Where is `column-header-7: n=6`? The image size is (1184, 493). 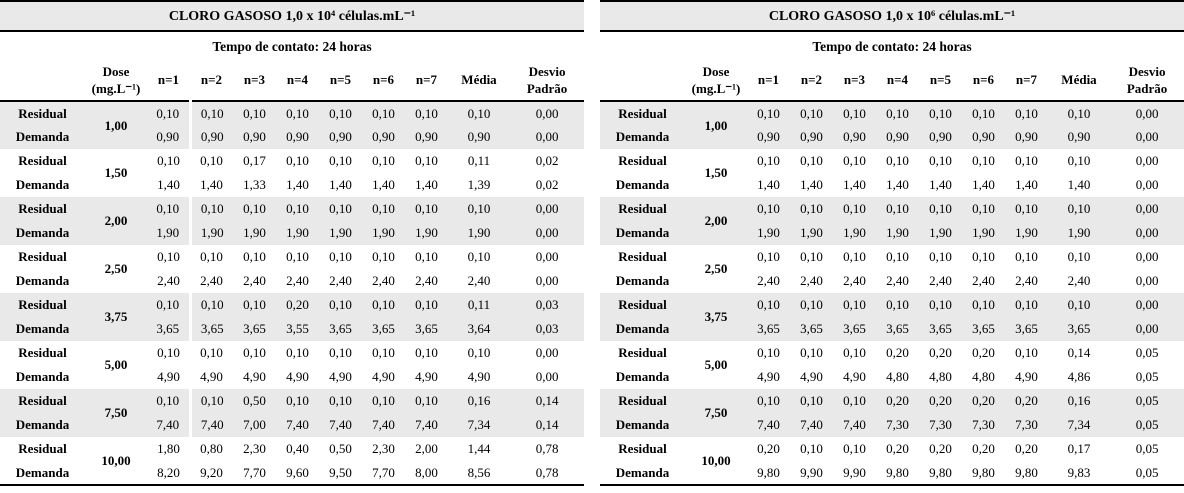 column-header-7: n=6 is located at coordinates (983, 81).